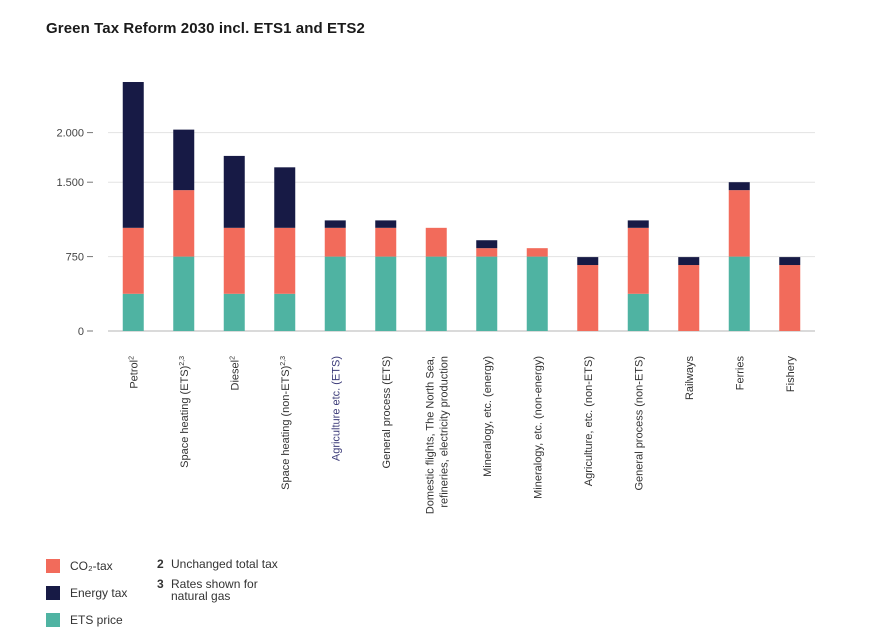 The width and height of the screenshot is (892, 639). Describe the element at coordinates (96, 620) in the screenshot. I see `legend-label: ETS price` at that location.